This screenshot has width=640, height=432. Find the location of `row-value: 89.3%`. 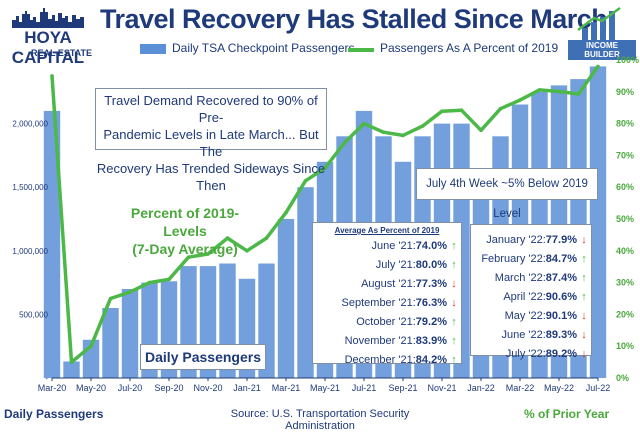

row-value: 89.3% is located at coordinates (561, 335).